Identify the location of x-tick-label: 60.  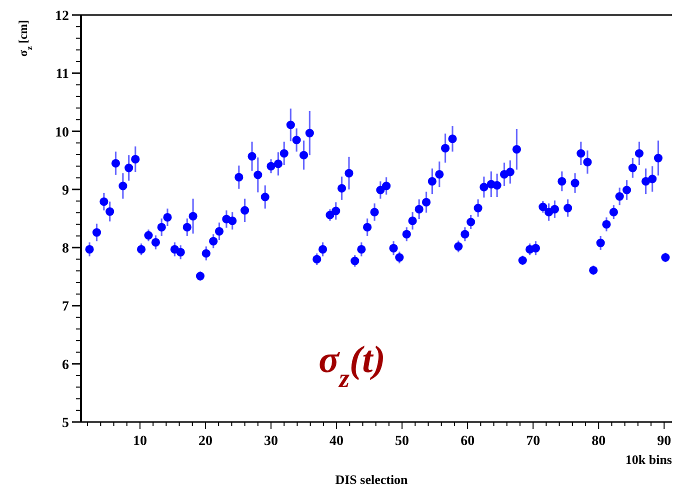
(467, 441).